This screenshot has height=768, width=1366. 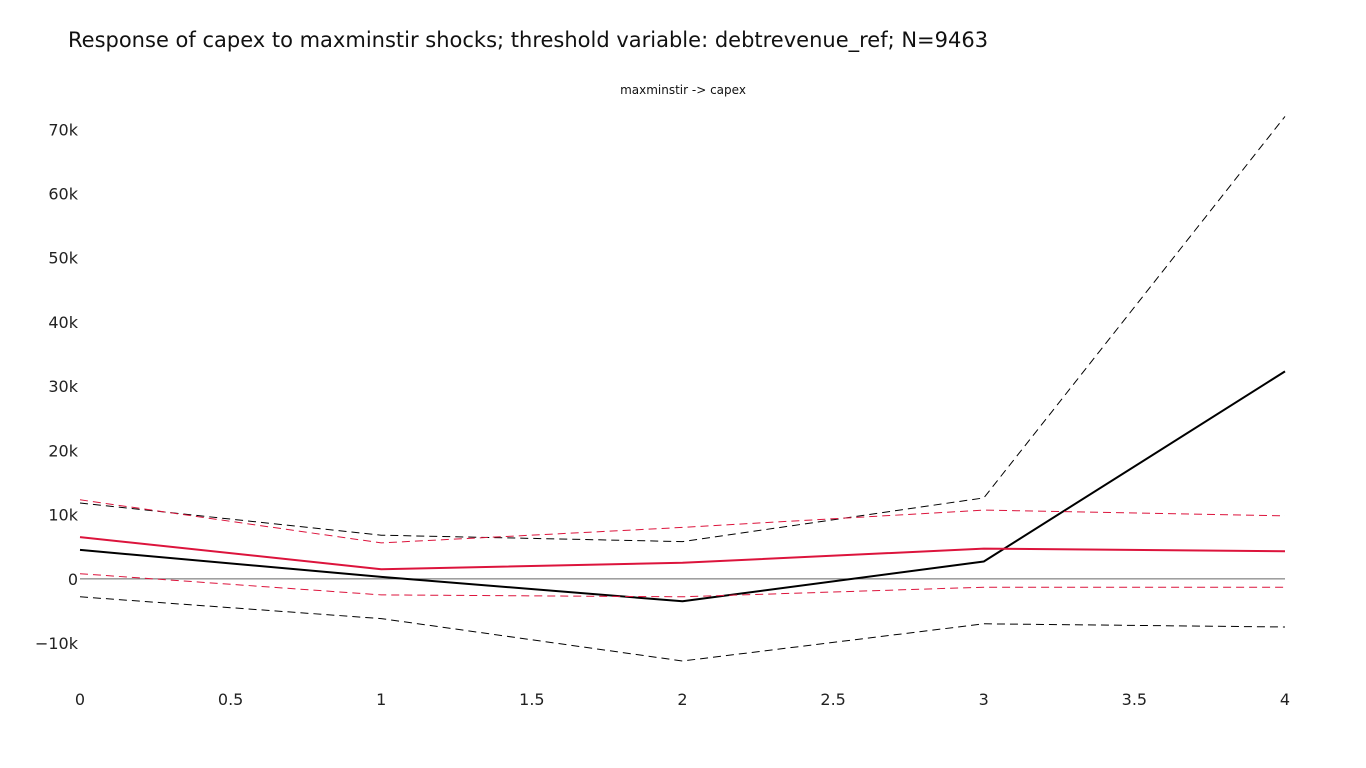 I want to click on y-tick-label: 40k, so click(x=63, y=322).